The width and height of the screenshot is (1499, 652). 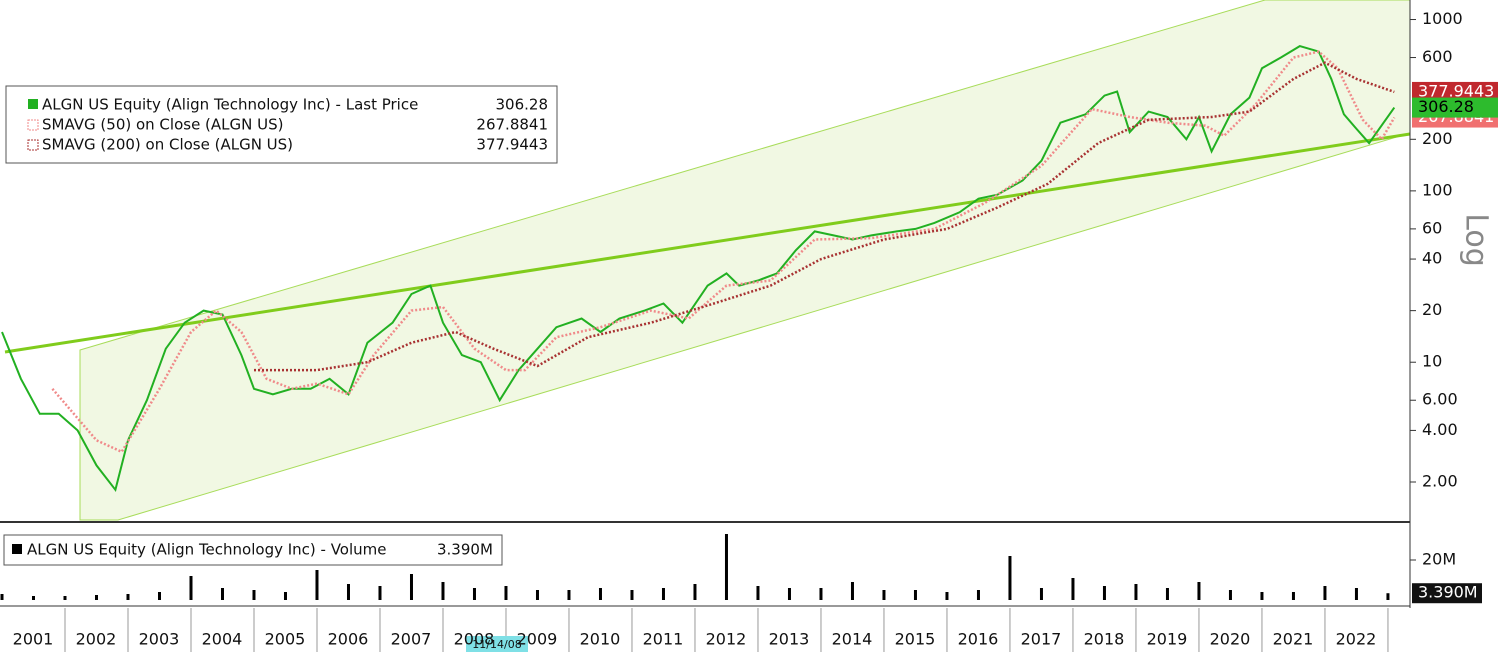 I want to click on x-tick-label: 2022, so click(x=1356, y=639).